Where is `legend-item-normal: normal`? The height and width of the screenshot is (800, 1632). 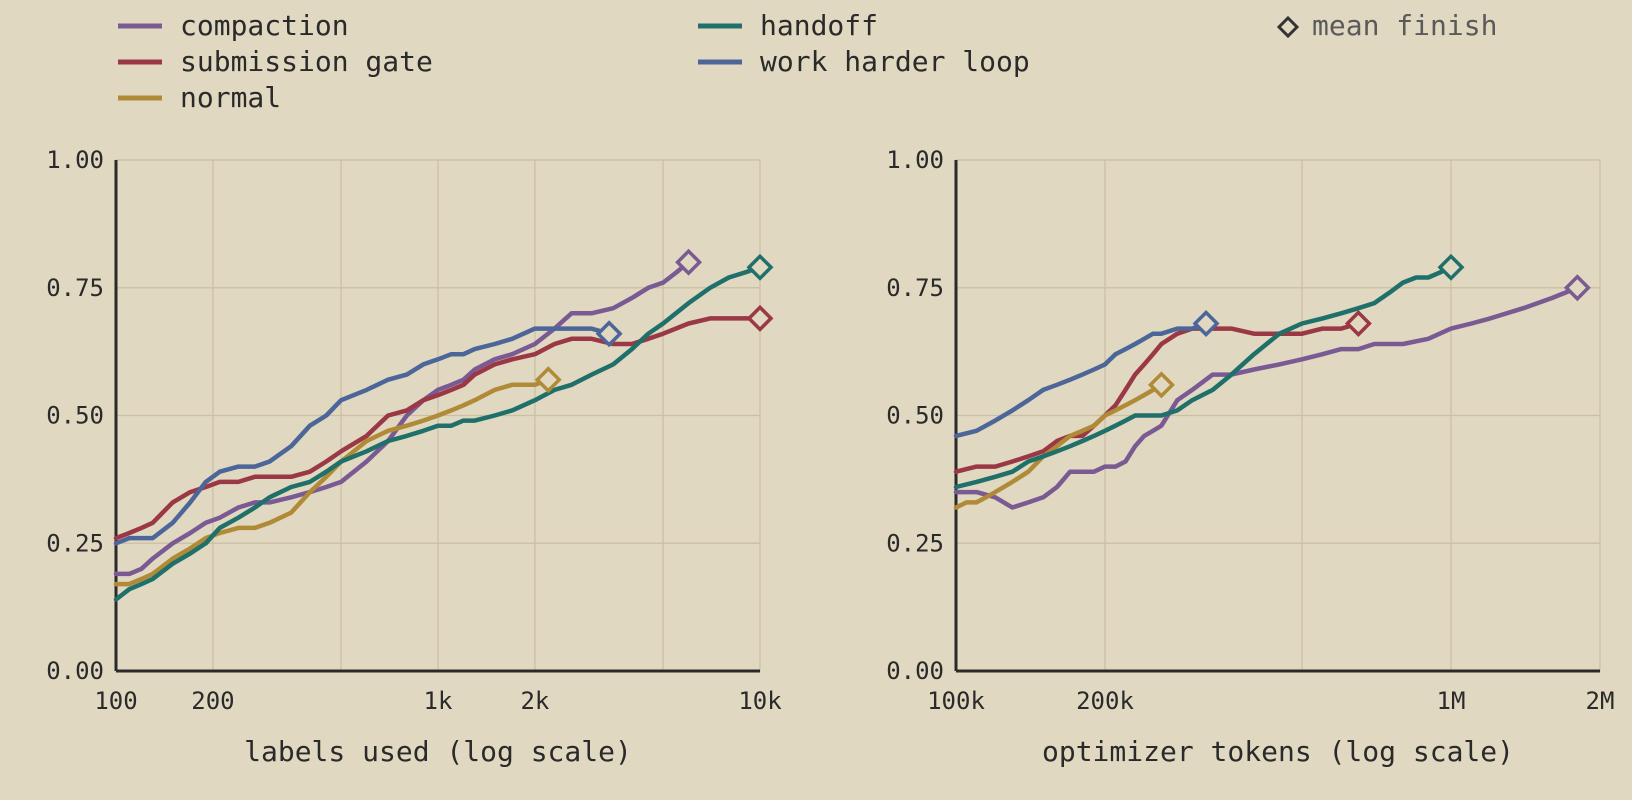 legend-item-normal: normal is located at coordinates (199, 97).